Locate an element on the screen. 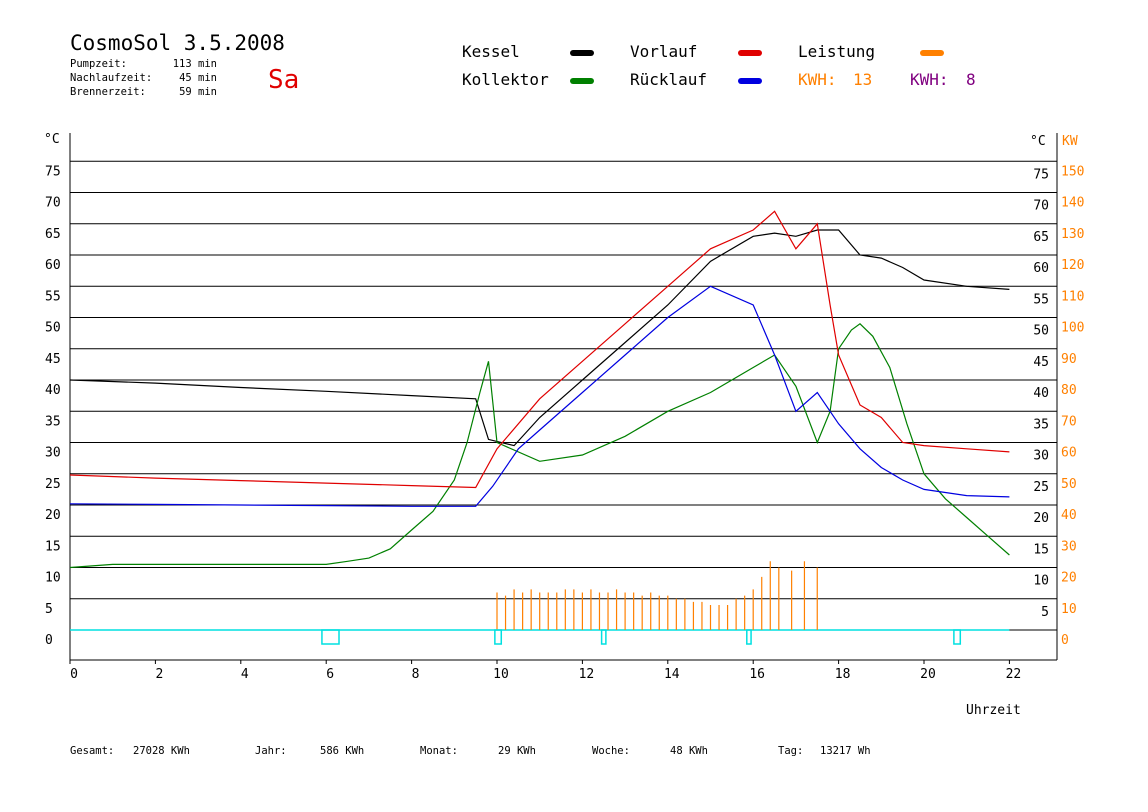  stat-label: Brennerzeit: is located at coordinates (108, 92).